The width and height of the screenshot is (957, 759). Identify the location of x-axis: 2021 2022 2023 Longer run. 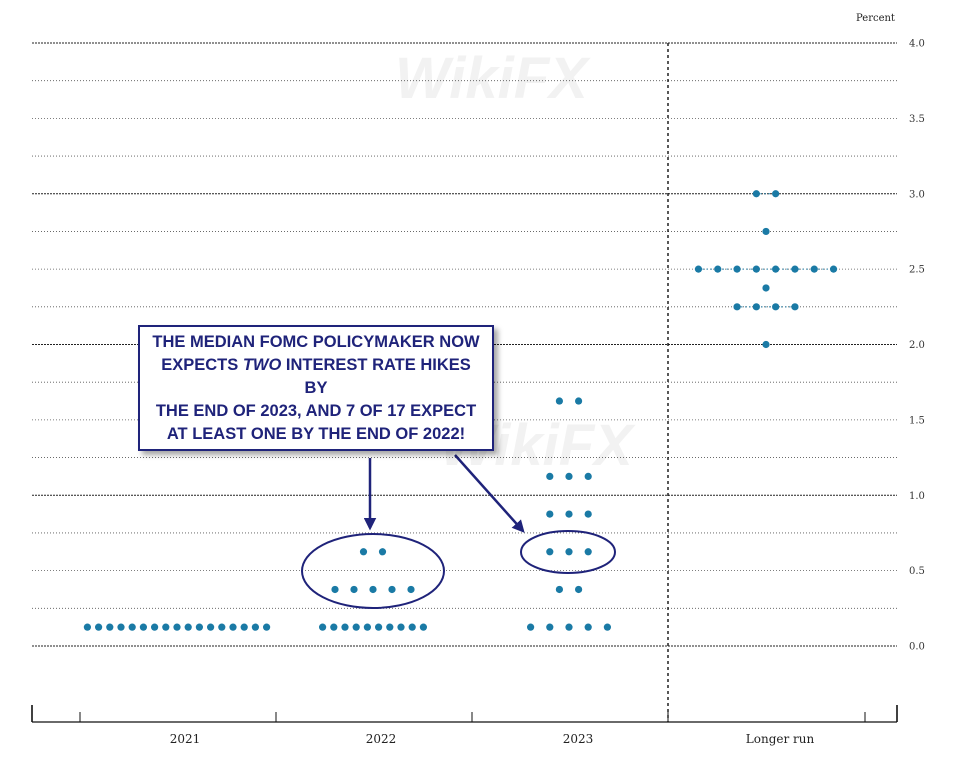
(464, 725).